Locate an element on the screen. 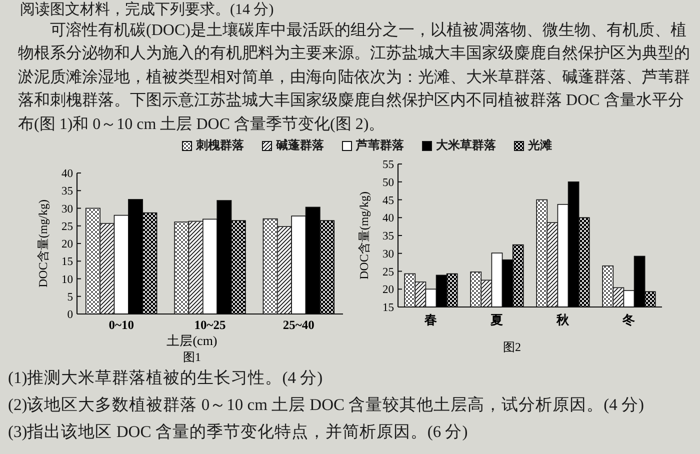 This screenshot has height=454, width=700. text: (2)该地区大多数植被群落 0～10 cm 土层 DOC 含量较其他土层高，试分析原因。(4 分) is located at coordinates (326, 405).